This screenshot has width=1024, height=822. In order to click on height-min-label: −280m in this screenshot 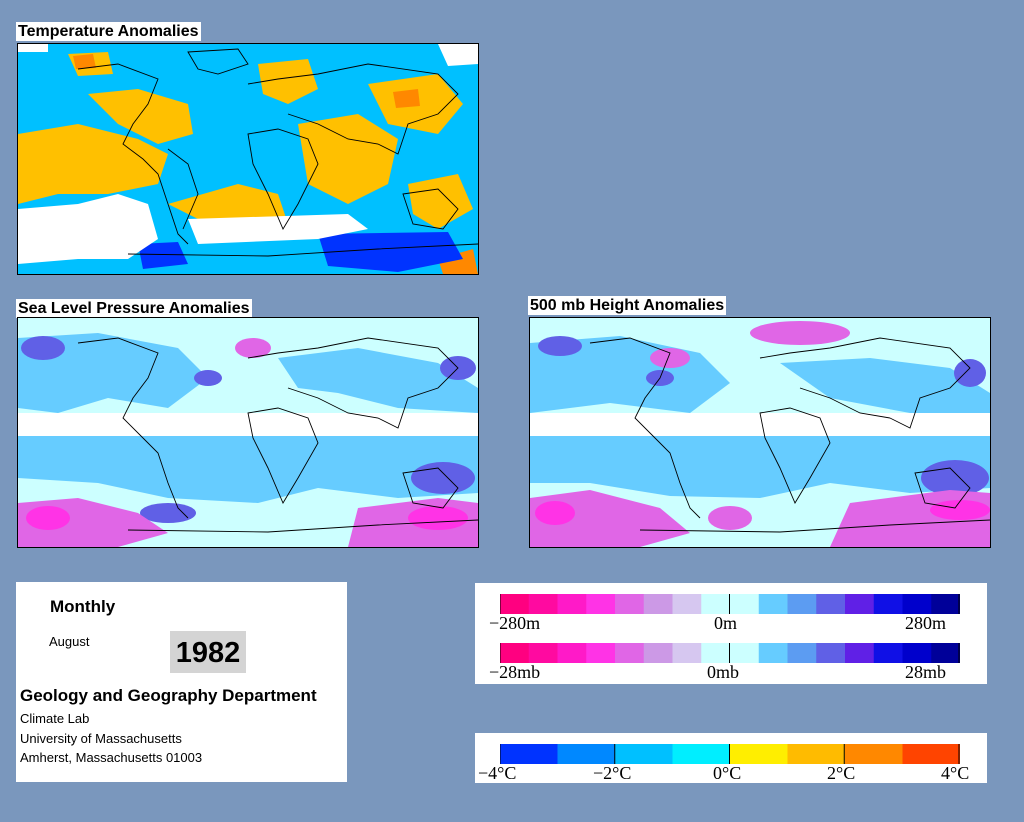, I will do `click(515, 623)`.